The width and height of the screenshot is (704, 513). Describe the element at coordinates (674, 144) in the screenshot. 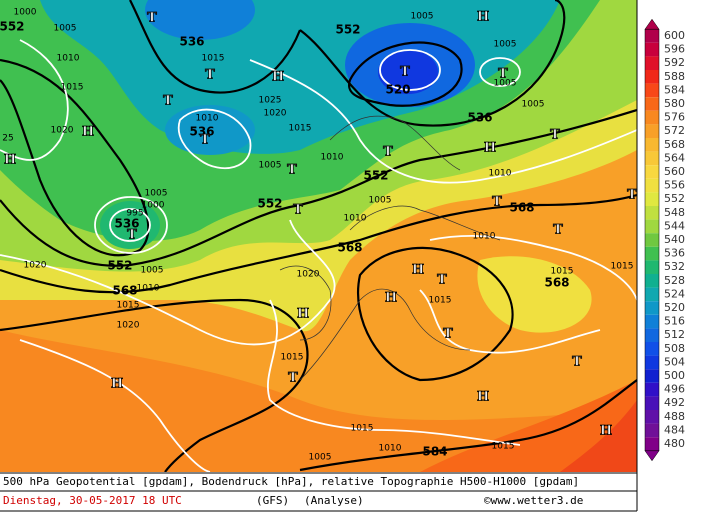

I see `colorbar-label: 568` at that location.